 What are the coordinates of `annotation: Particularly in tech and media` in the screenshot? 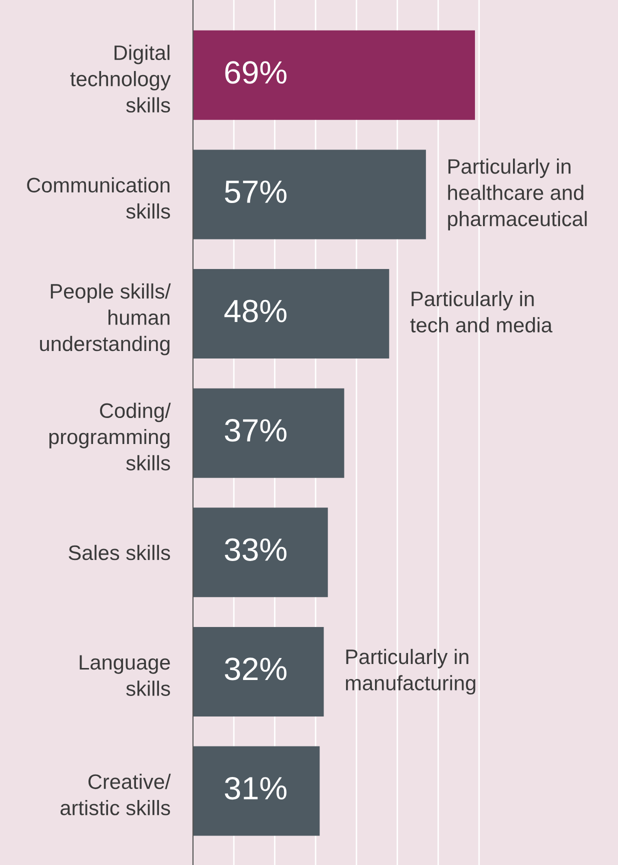 It's located at (481, 311).